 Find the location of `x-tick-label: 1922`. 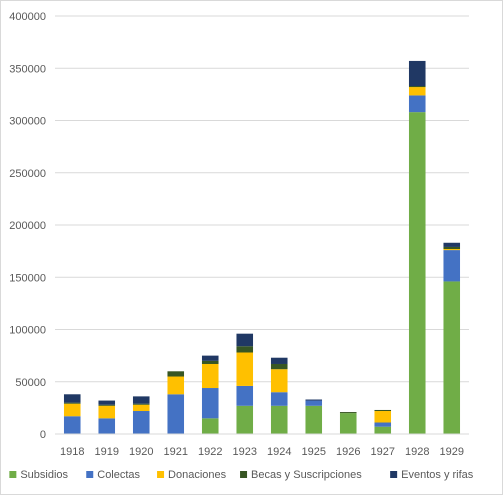

x-tick-label: 1922 is located at coordinates (210, 452).